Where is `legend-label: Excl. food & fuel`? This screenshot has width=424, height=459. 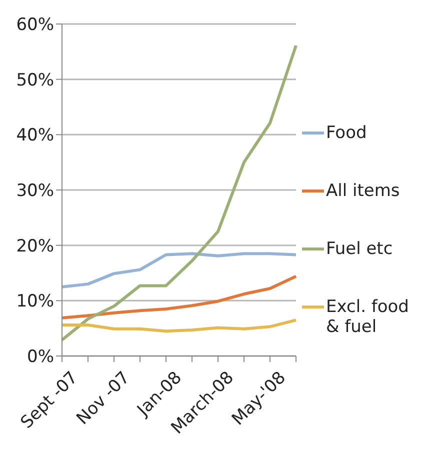 legend-label: Excl. food & fuel is located at coordinates (368, 316).